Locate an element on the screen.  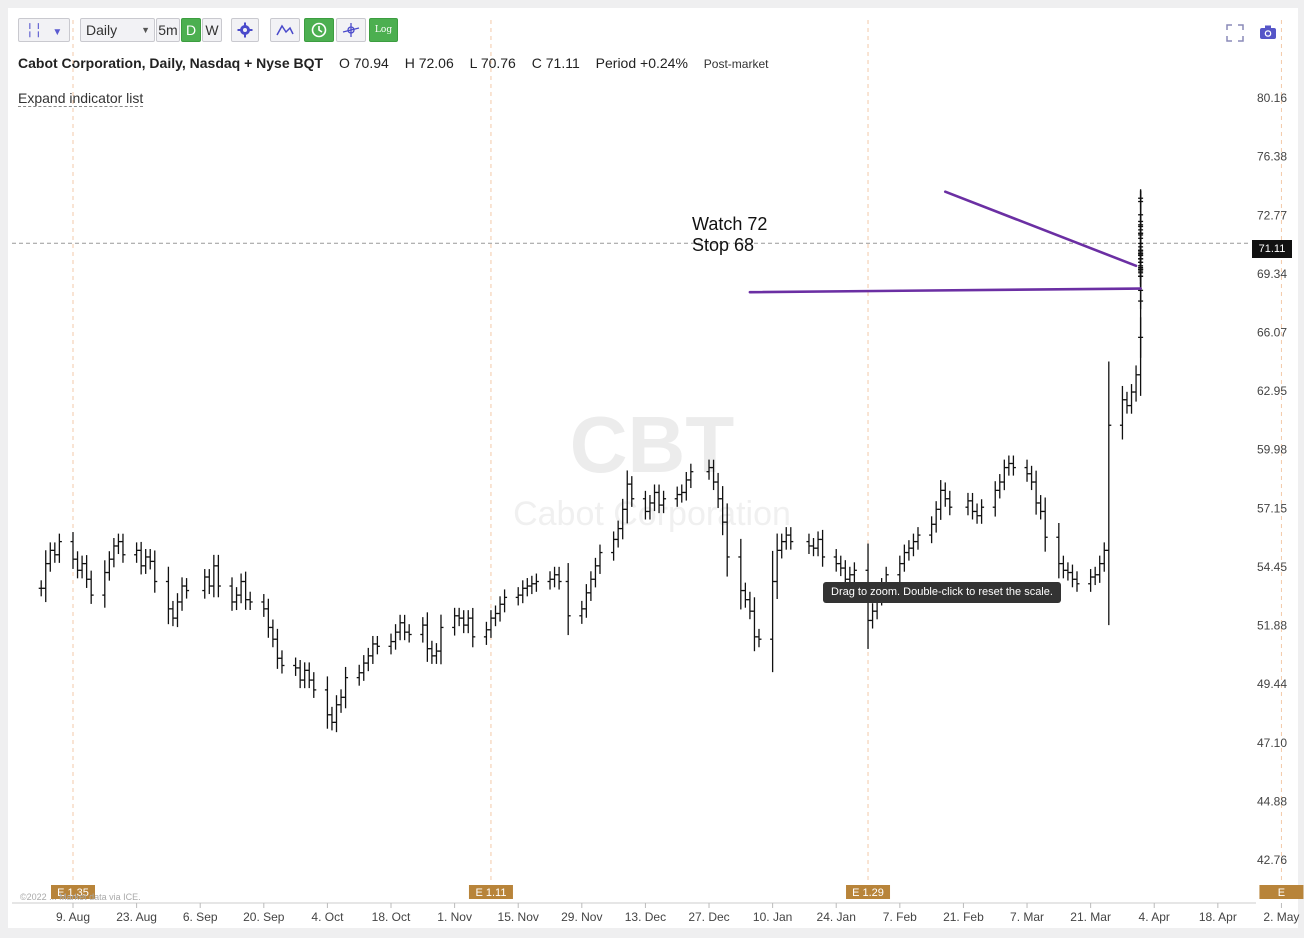
chart-style-button: ╎╎ ▼ is located at coordinates (44, 30).